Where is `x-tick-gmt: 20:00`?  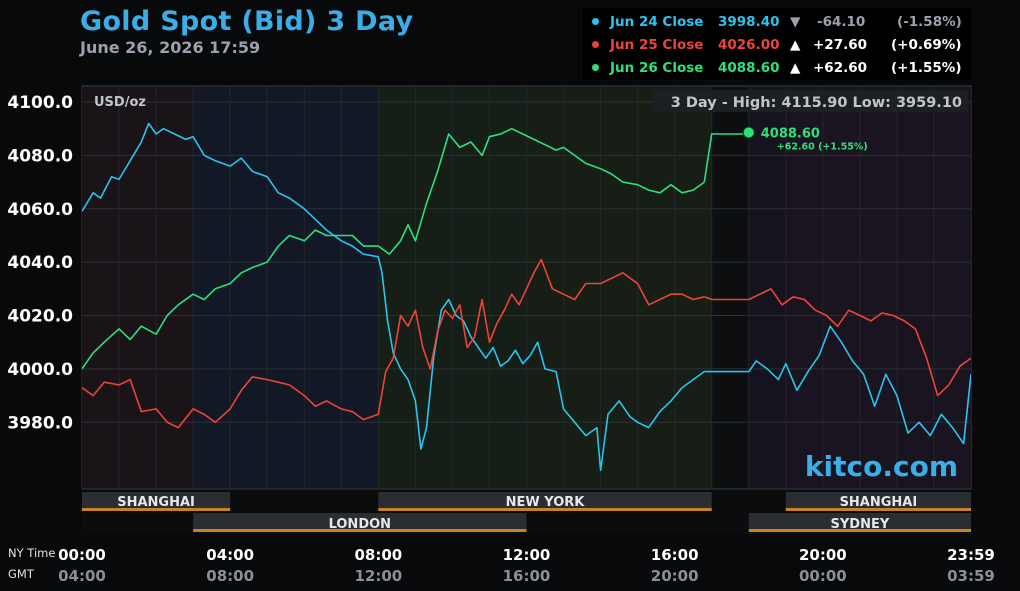 x-tick-gmt: 20:00 is located at coordinates (675, 576).